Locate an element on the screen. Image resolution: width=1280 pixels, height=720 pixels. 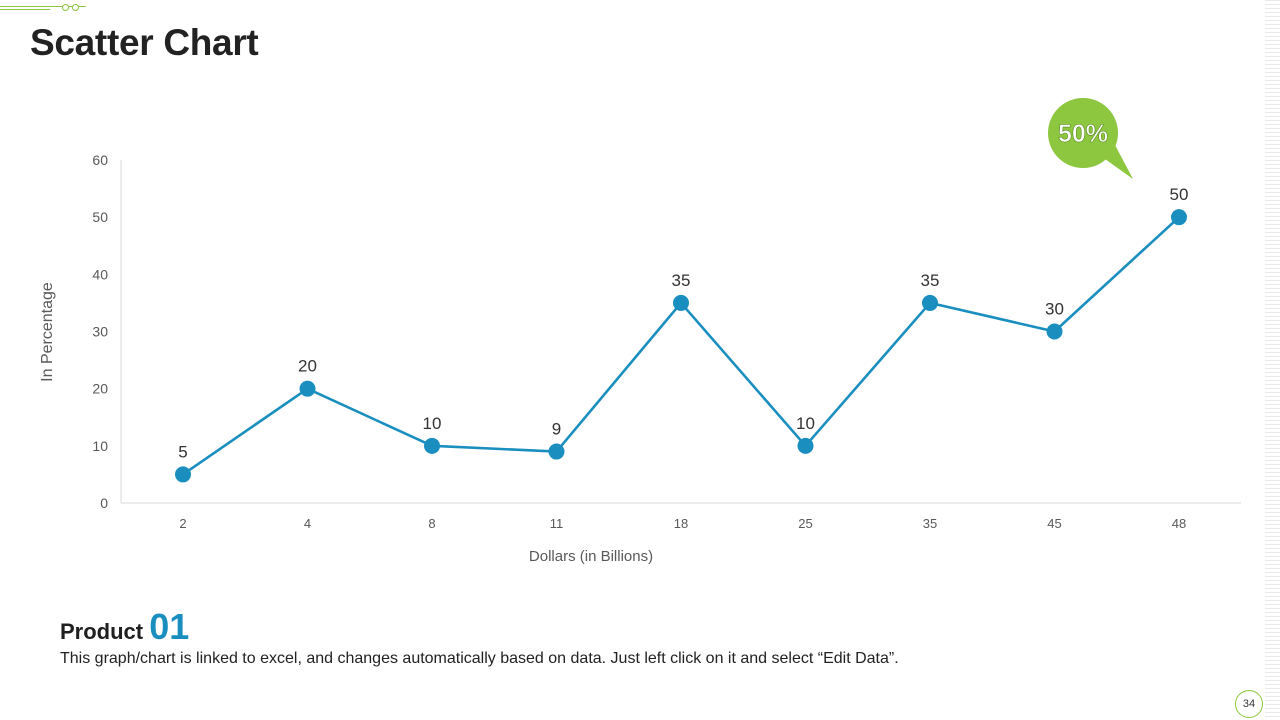
x-tick-label: 11 is located at coordinates (557, 523).